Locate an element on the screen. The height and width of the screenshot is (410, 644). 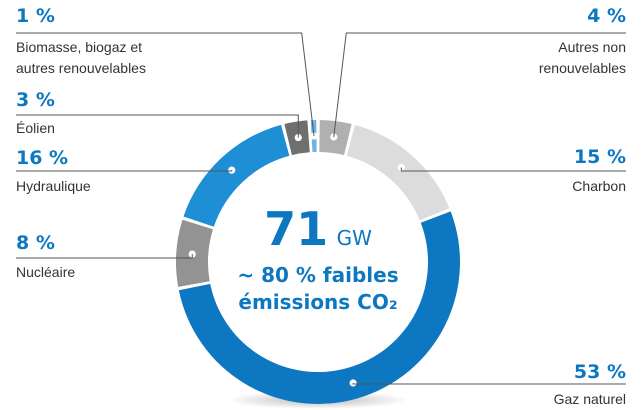
value-label-charbon: 15 % is located at coordinates (600, 157).